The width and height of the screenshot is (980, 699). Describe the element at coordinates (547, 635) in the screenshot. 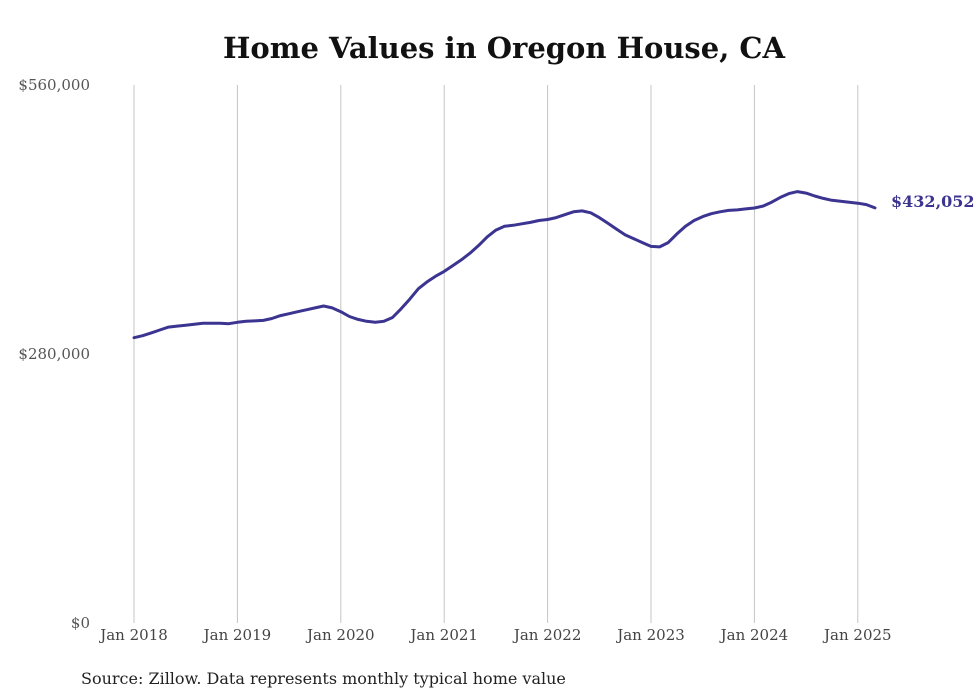

I see `x-tick-label: Jan 2022` at that location.